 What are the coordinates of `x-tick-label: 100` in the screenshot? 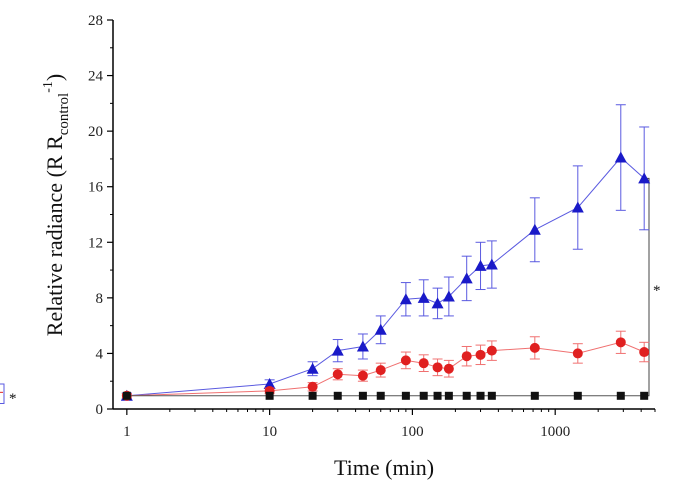 It's located at (412, 432).